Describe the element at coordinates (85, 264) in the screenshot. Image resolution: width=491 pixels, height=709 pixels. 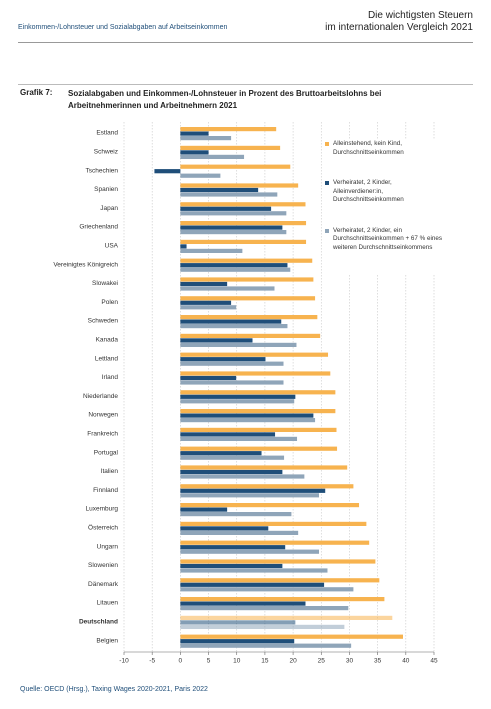
I see `y-tick-label: Vereinigtes Königreich` at that location.